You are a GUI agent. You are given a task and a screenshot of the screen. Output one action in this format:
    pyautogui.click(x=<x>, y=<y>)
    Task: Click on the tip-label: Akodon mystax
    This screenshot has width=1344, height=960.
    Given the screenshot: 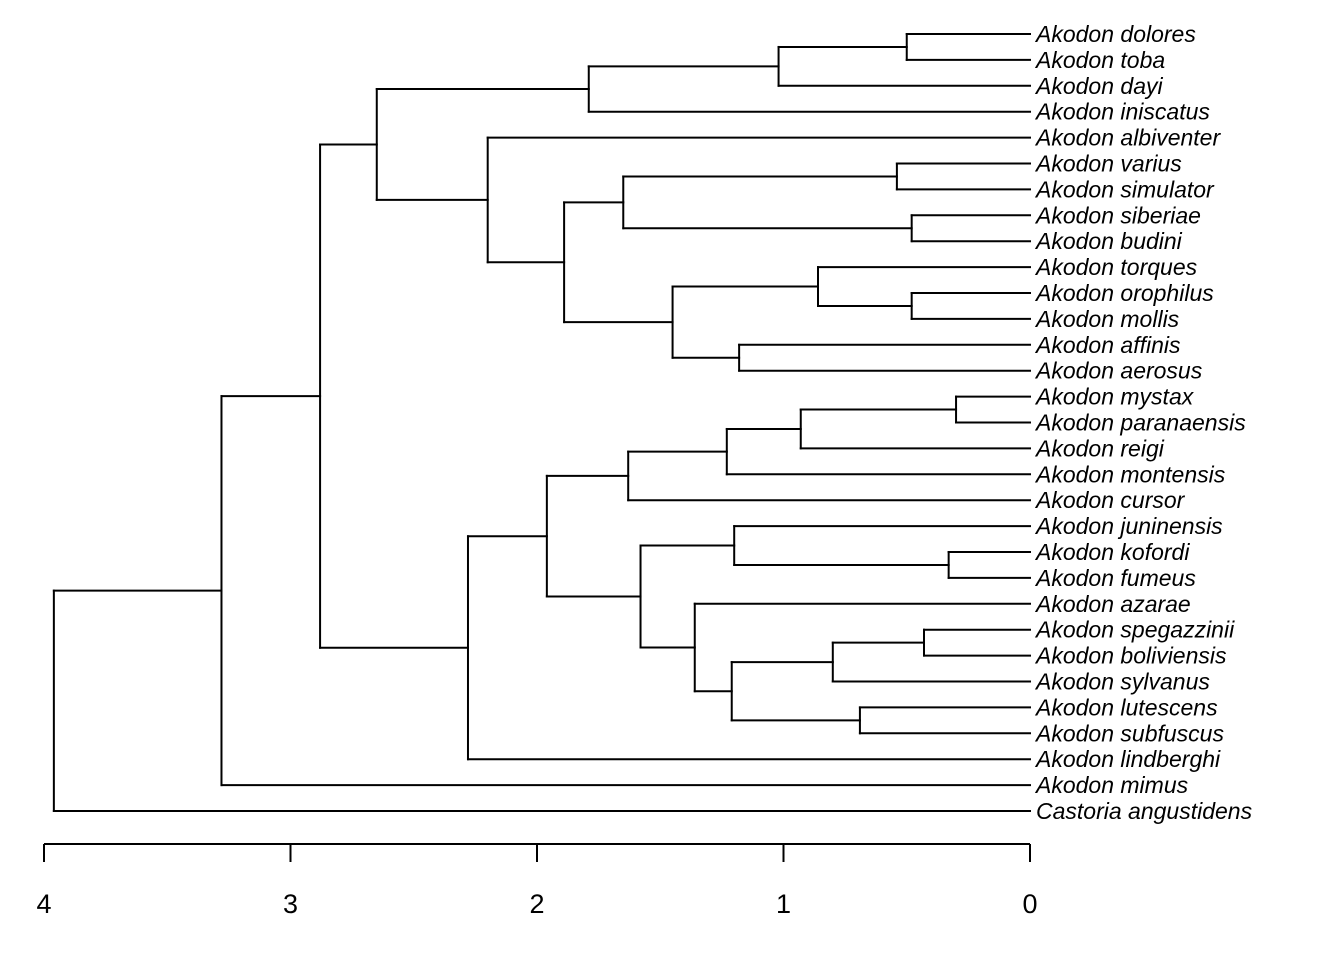 What is the action you would take?
    pyautogui.click(x=1114, y=397)
    